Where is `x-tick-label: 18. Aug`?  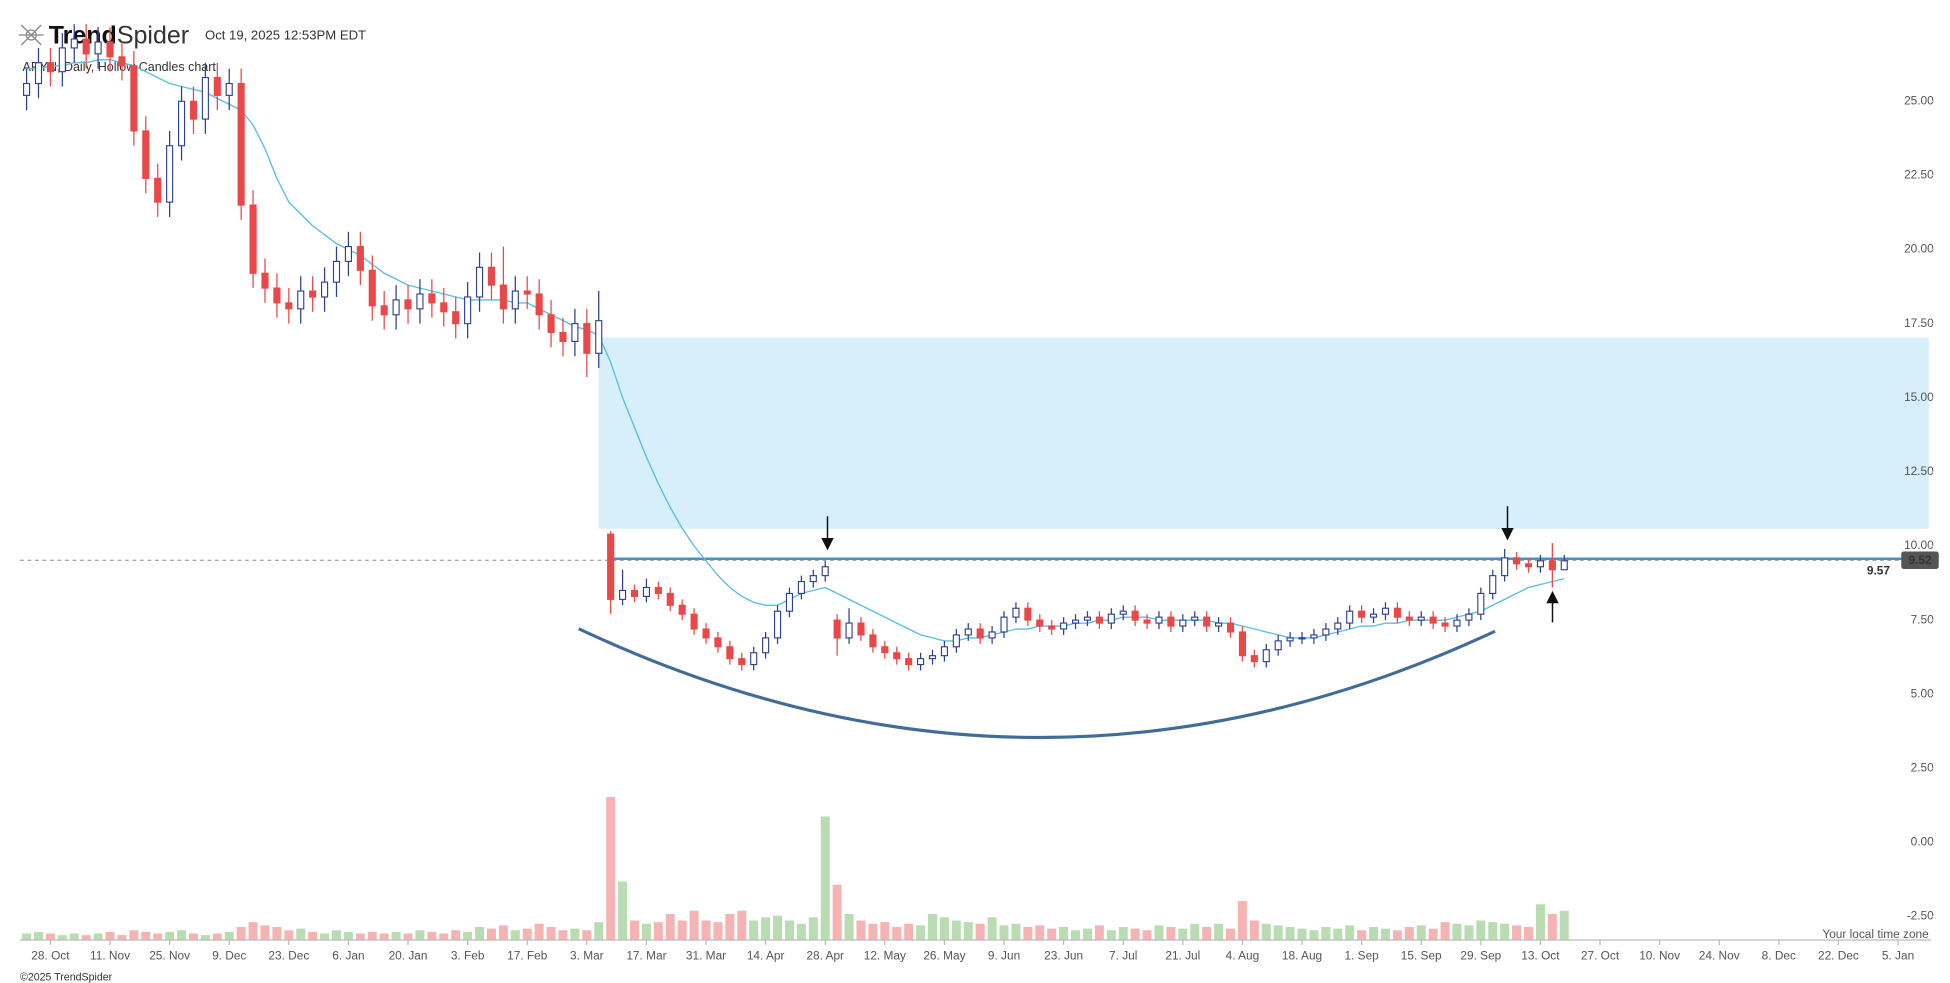
x-tick-label: 18. Aug is located at coordinates (1302, 955).